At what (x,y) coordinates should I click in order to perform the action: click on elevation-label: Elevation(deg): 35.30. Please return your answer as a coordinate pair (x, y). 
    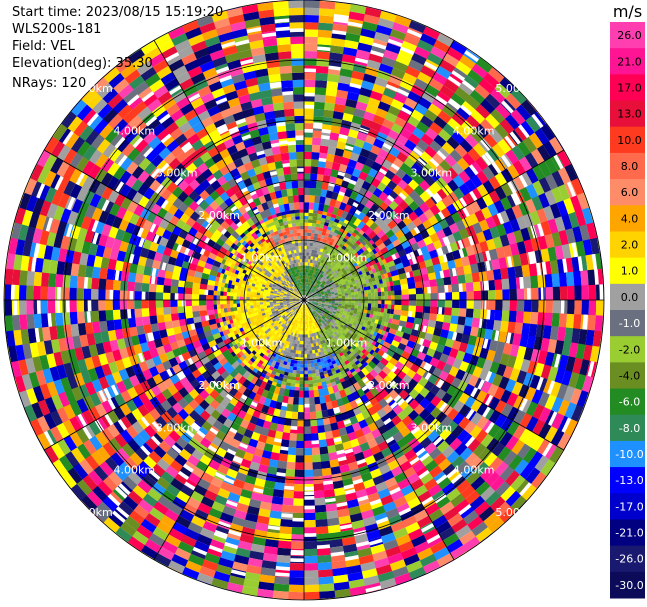
    Looking at the image, I should click on (82, 63).